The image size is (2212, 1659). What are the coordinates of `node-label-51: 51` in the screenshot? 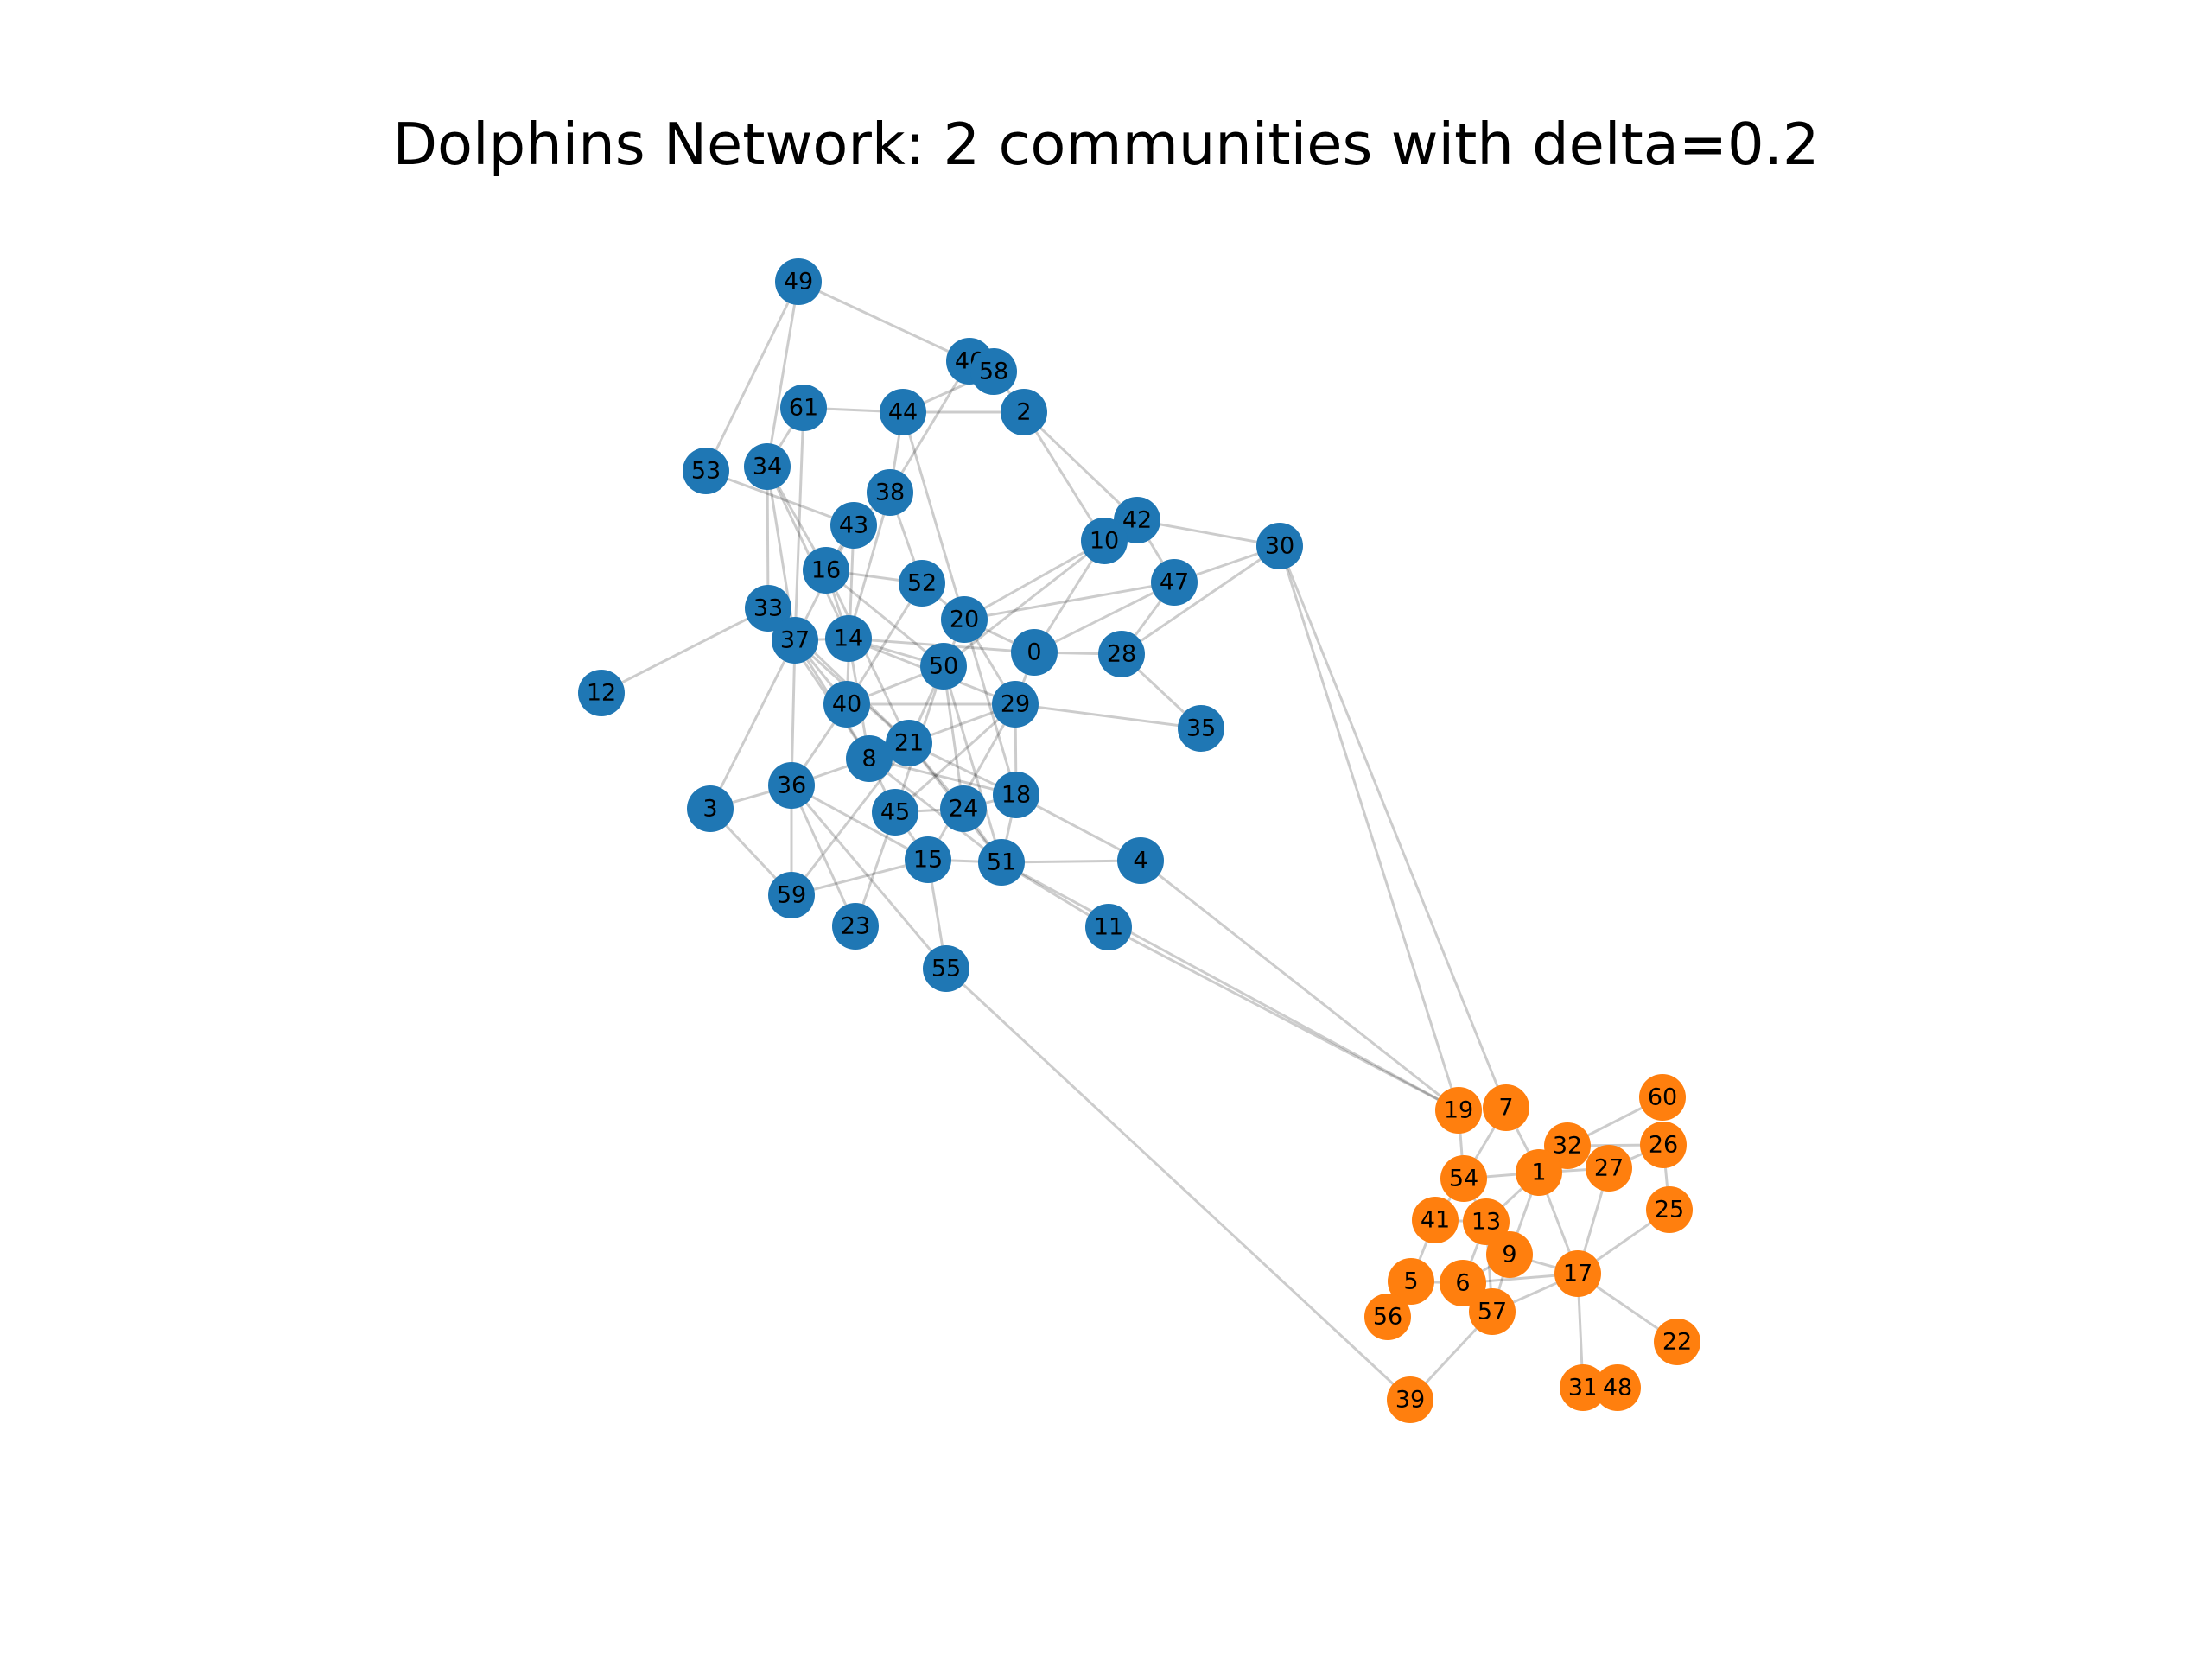 It's located at (1001, 862).